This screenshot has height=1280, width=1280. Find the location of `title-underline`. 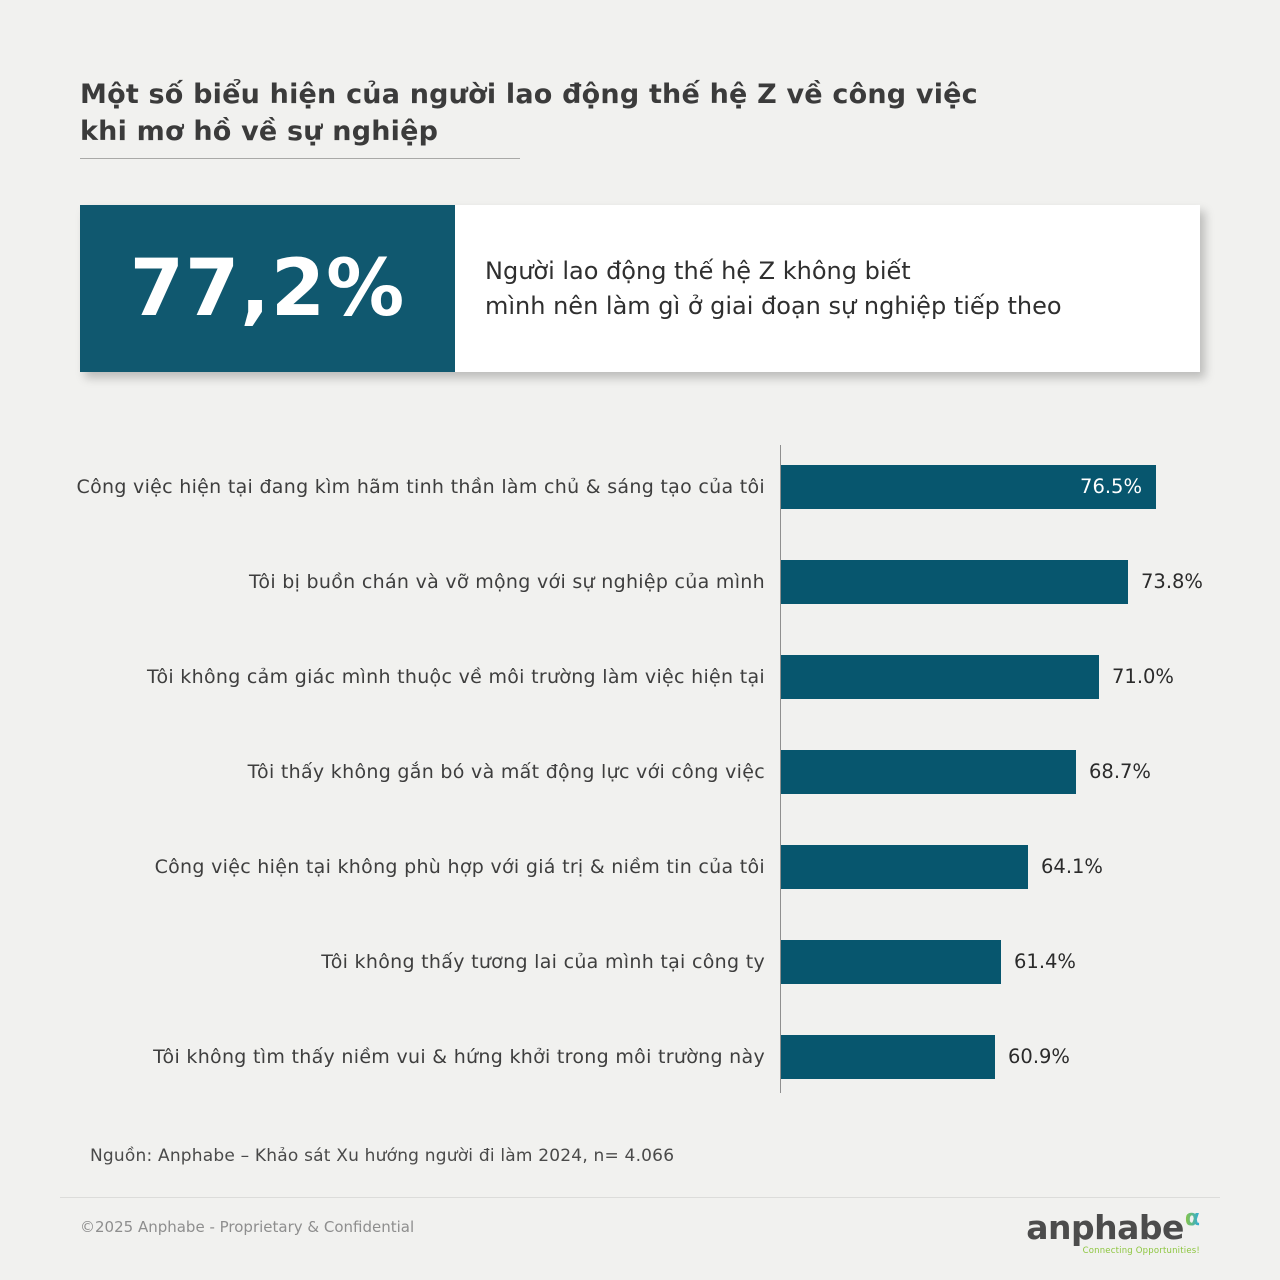

title-underline is located at coordinates (300, 158).